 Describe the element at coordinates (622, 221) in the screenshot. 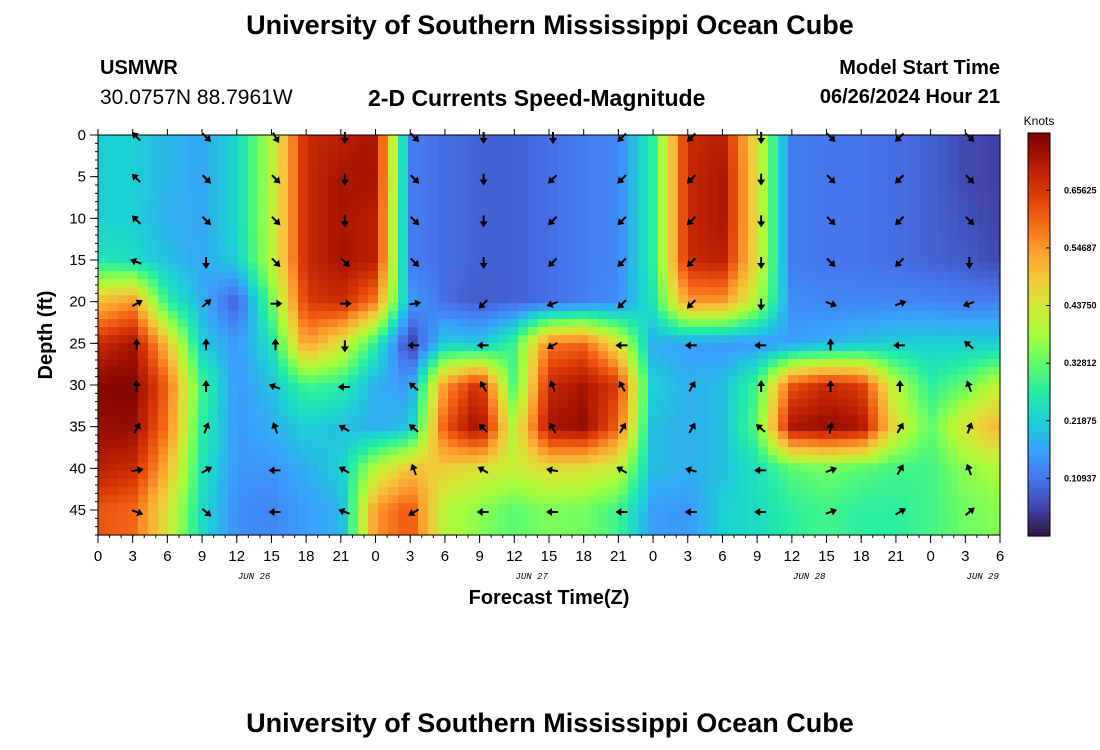

I see `current-arrow` at that location.